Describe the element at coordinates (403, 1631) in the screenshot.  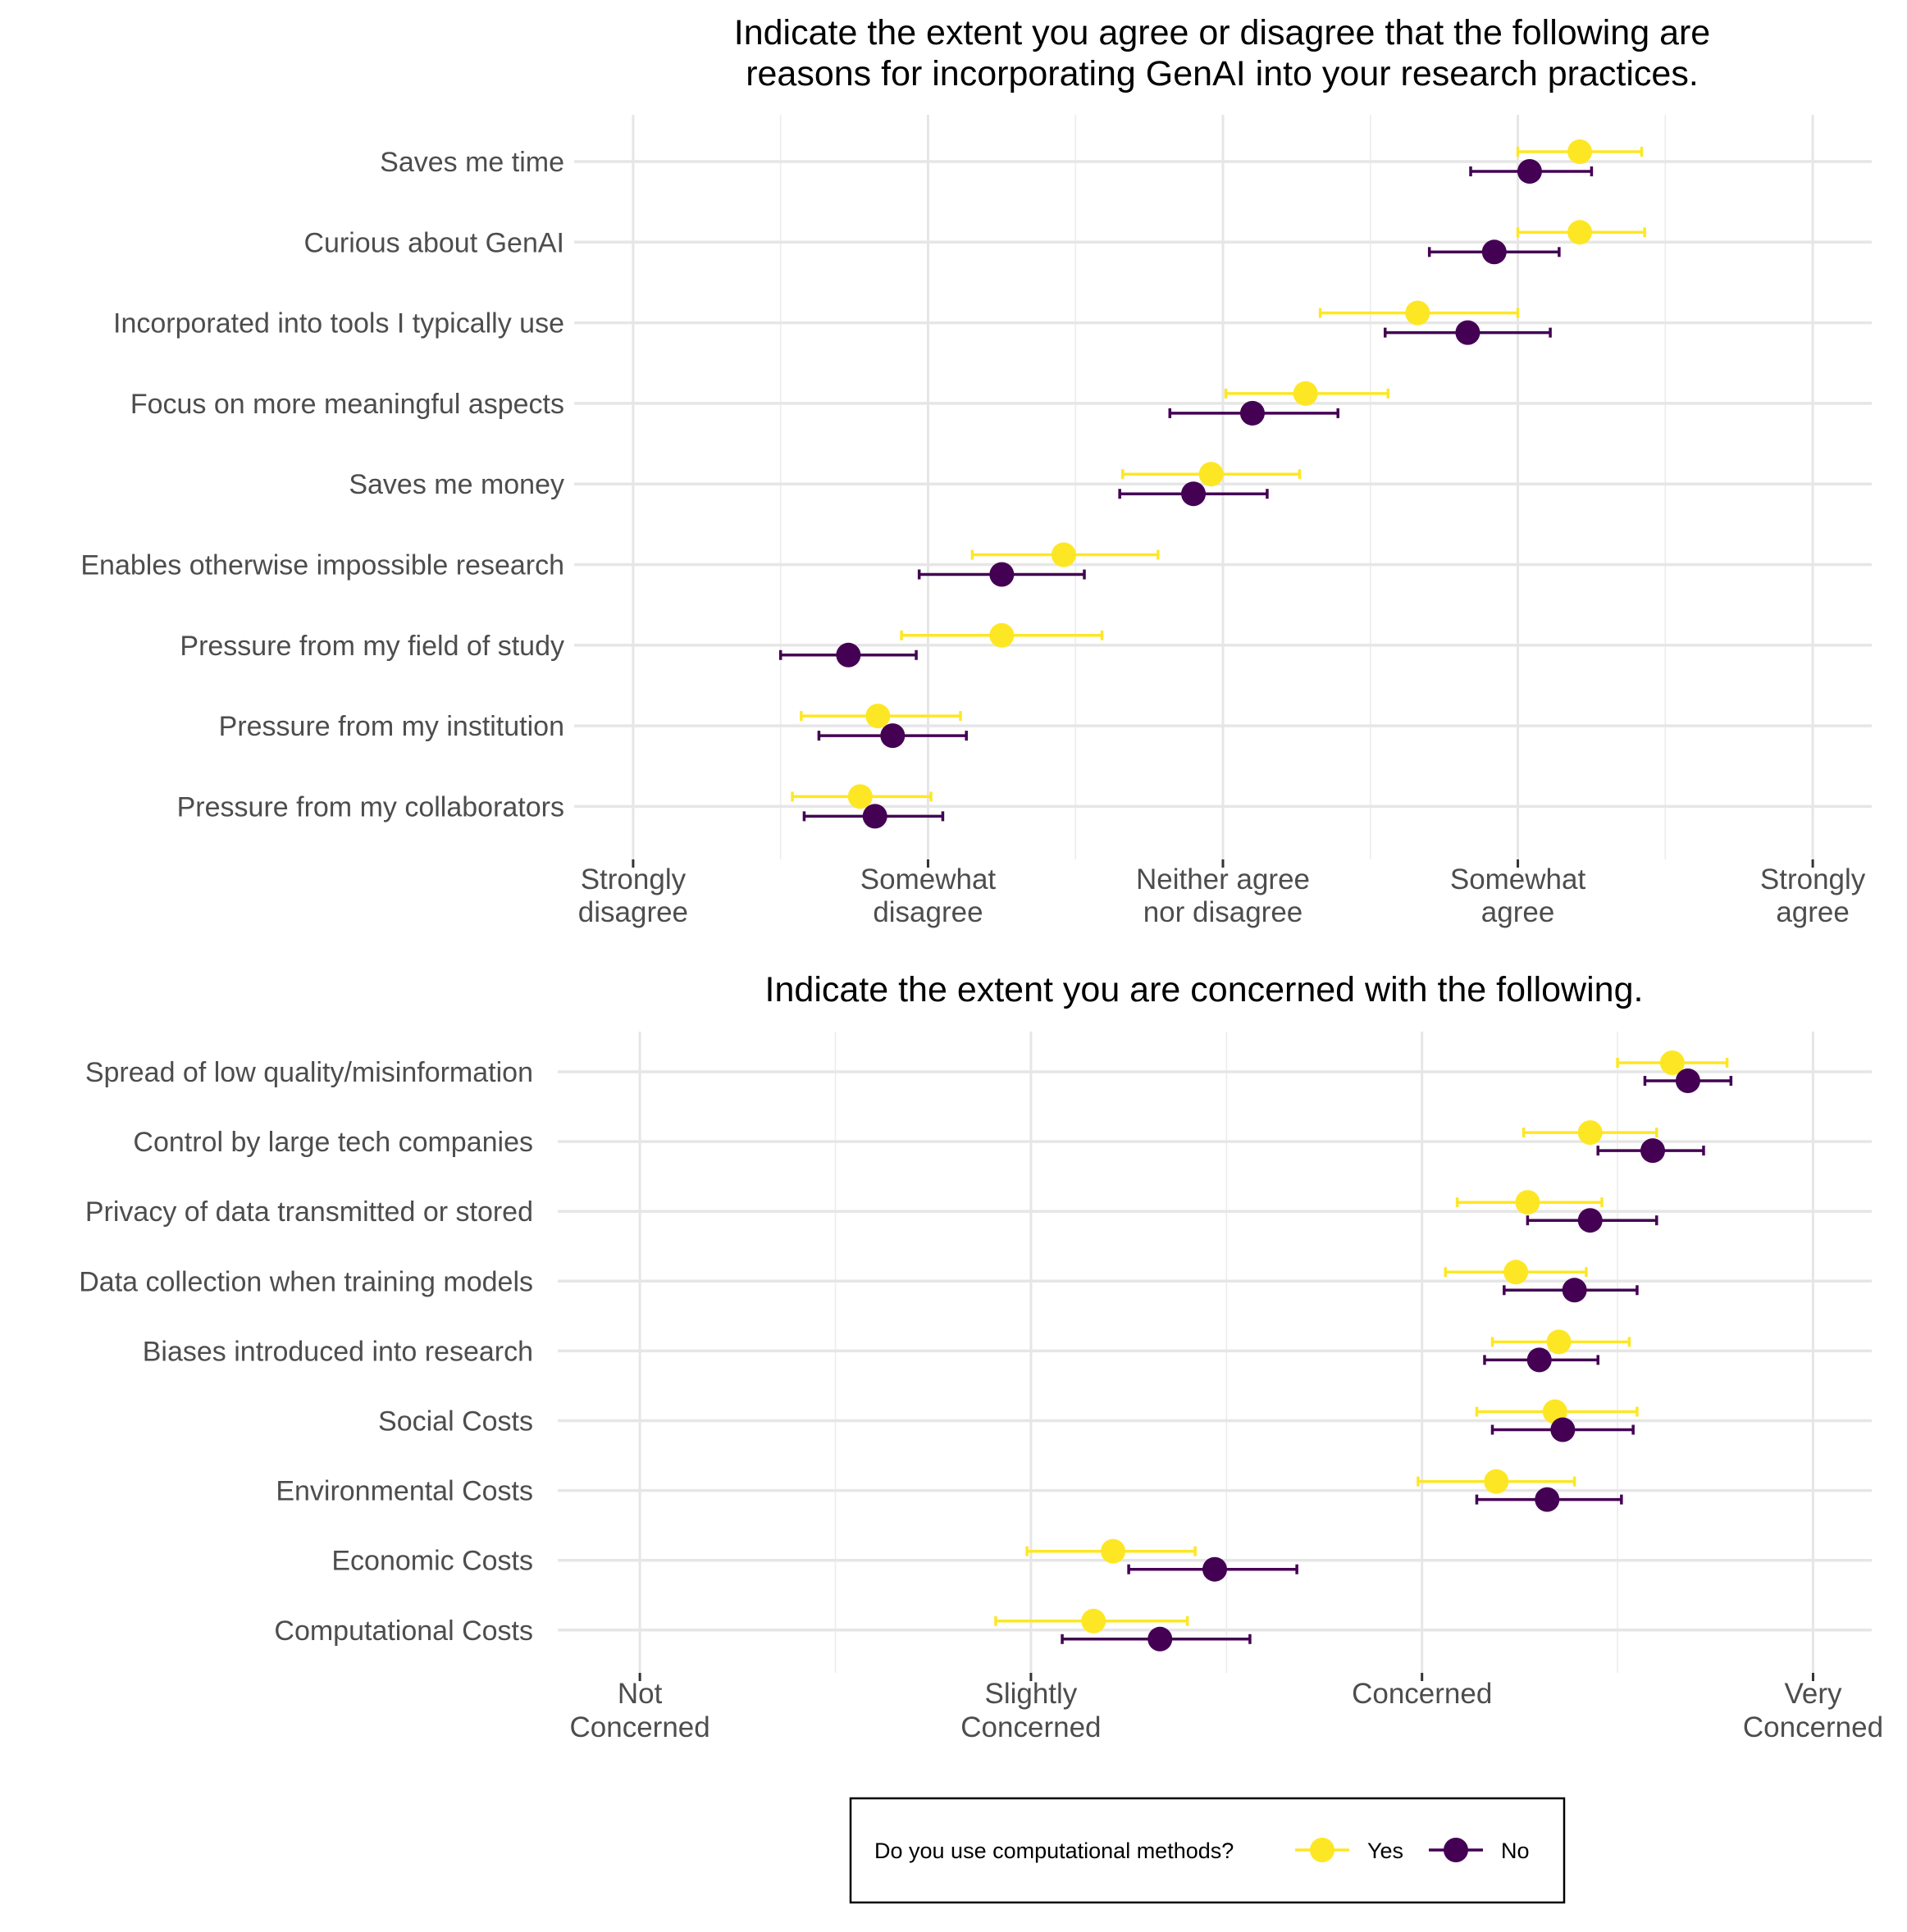
I see `category-label: Computational Costs` at that location.